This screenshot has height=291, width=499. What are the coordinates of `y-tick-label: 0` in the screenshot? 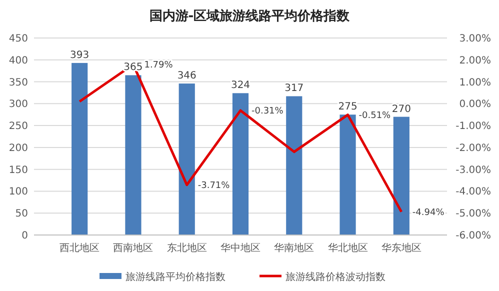 It's located at (25, 236).